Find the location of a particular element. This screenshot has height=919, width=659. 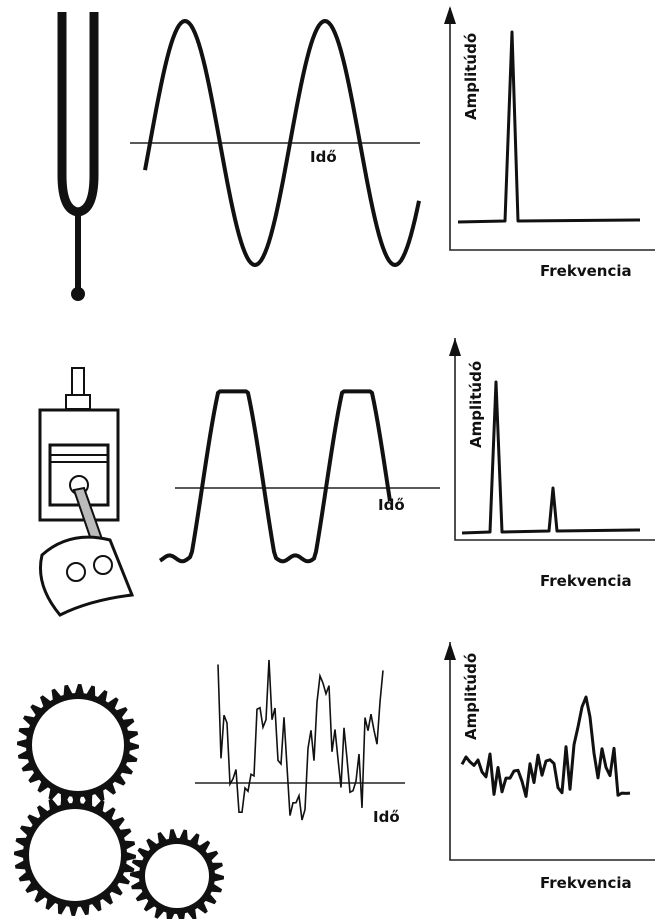

tuning-fork is located at coordinates (78, 114).